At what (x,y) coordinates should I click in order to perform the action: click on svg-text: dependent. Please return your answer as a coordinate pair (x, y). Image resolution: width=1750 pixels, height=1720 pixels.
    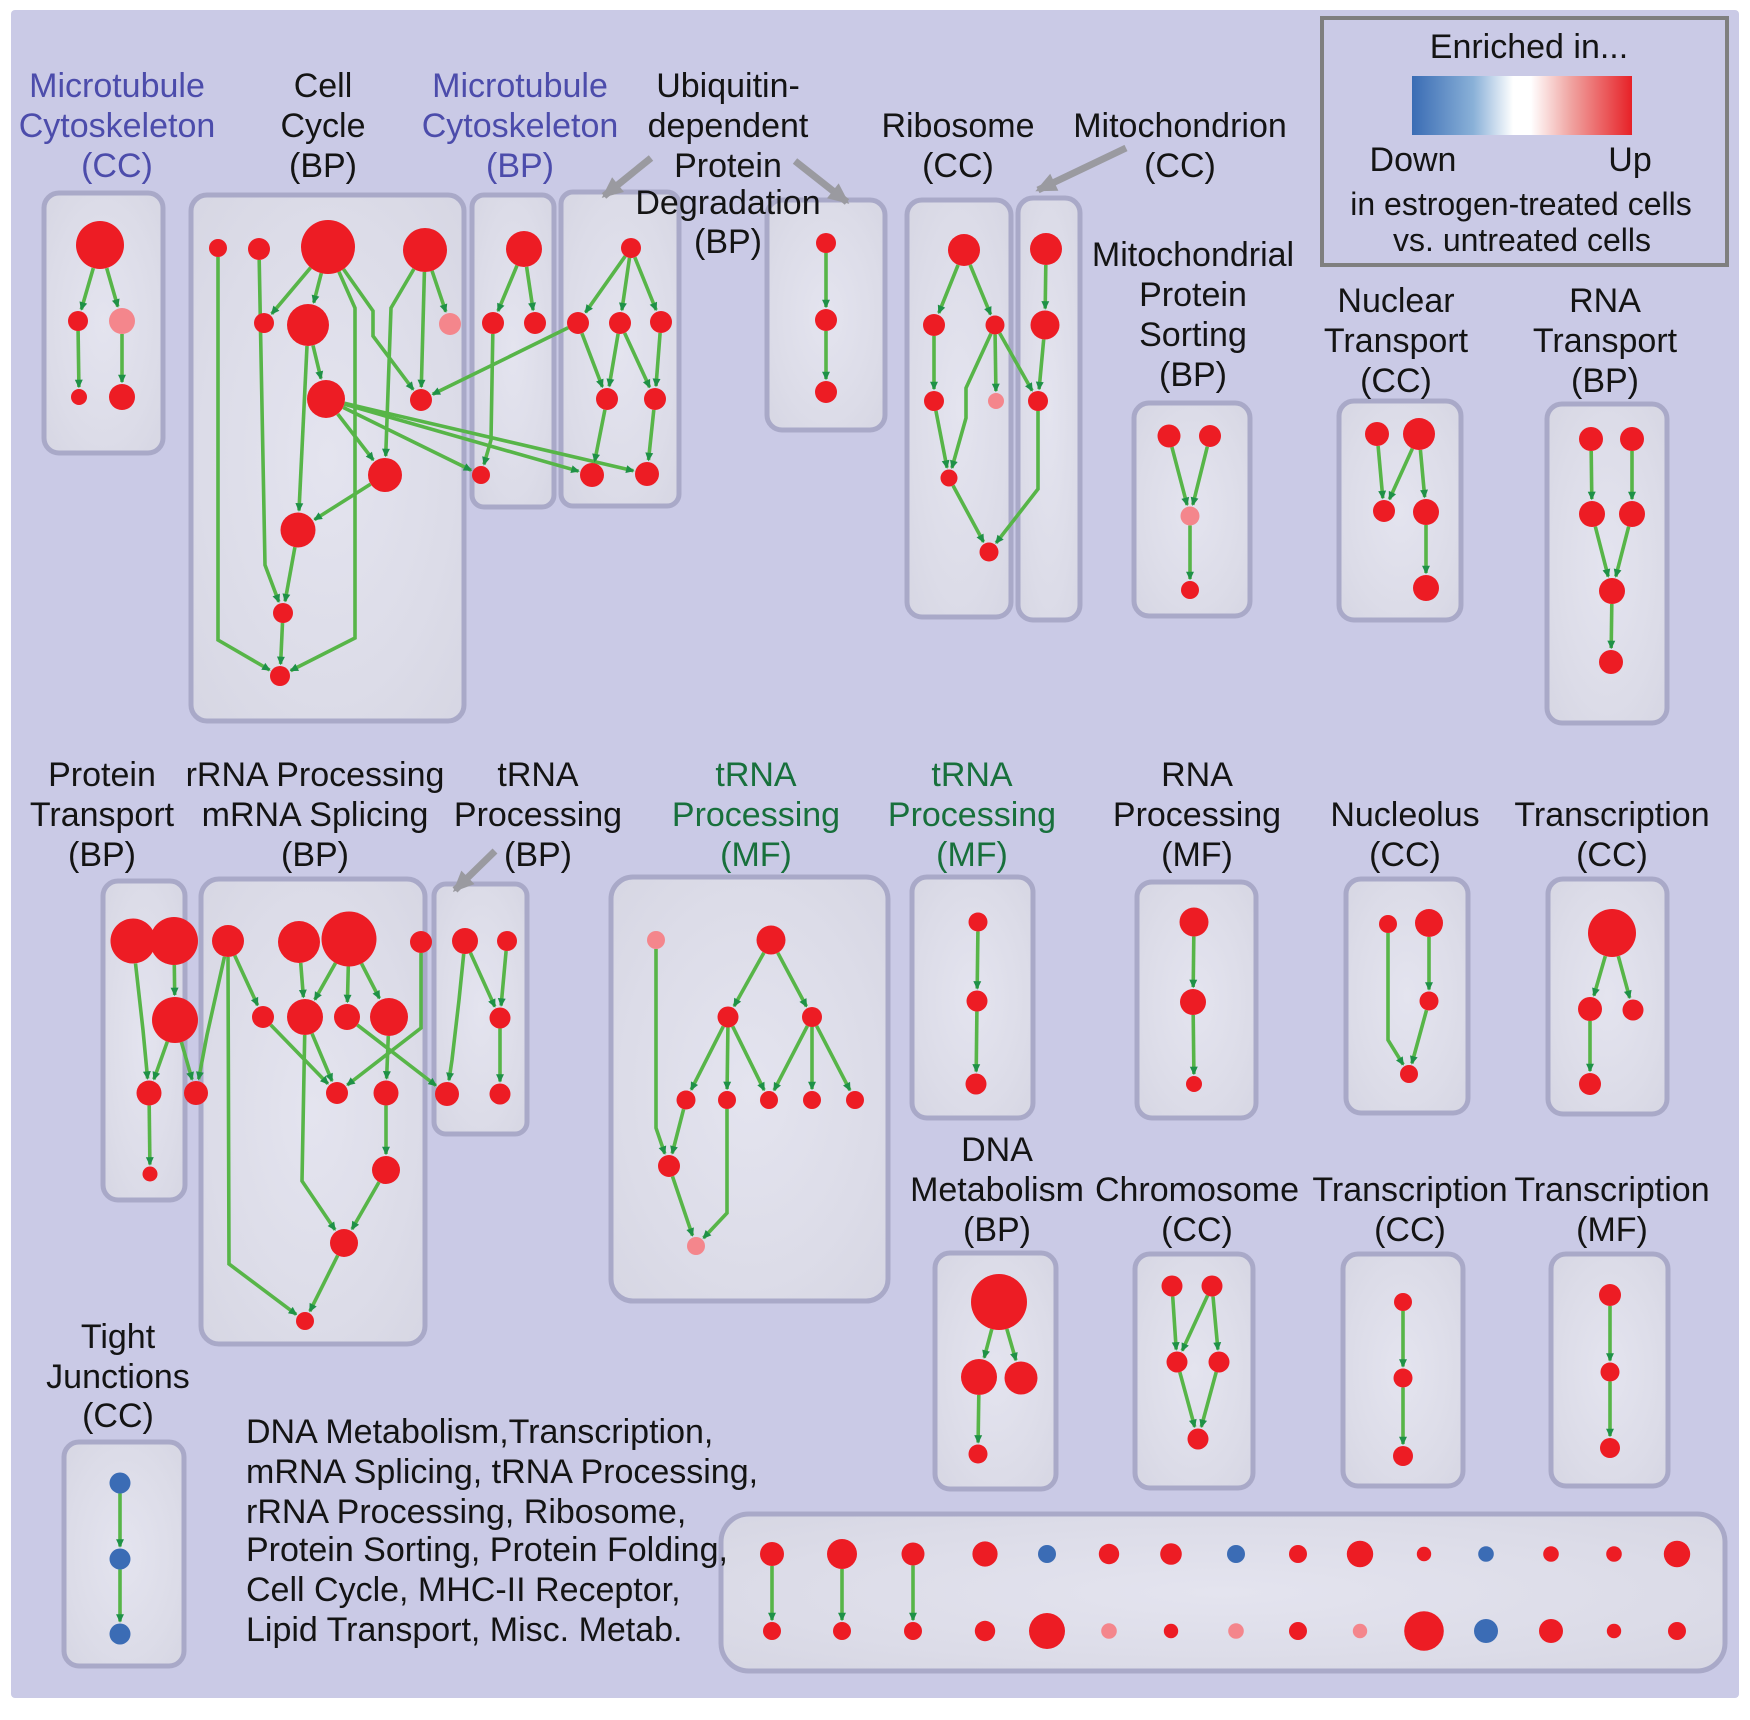
    Looking at the image, I should click on (728, 126).